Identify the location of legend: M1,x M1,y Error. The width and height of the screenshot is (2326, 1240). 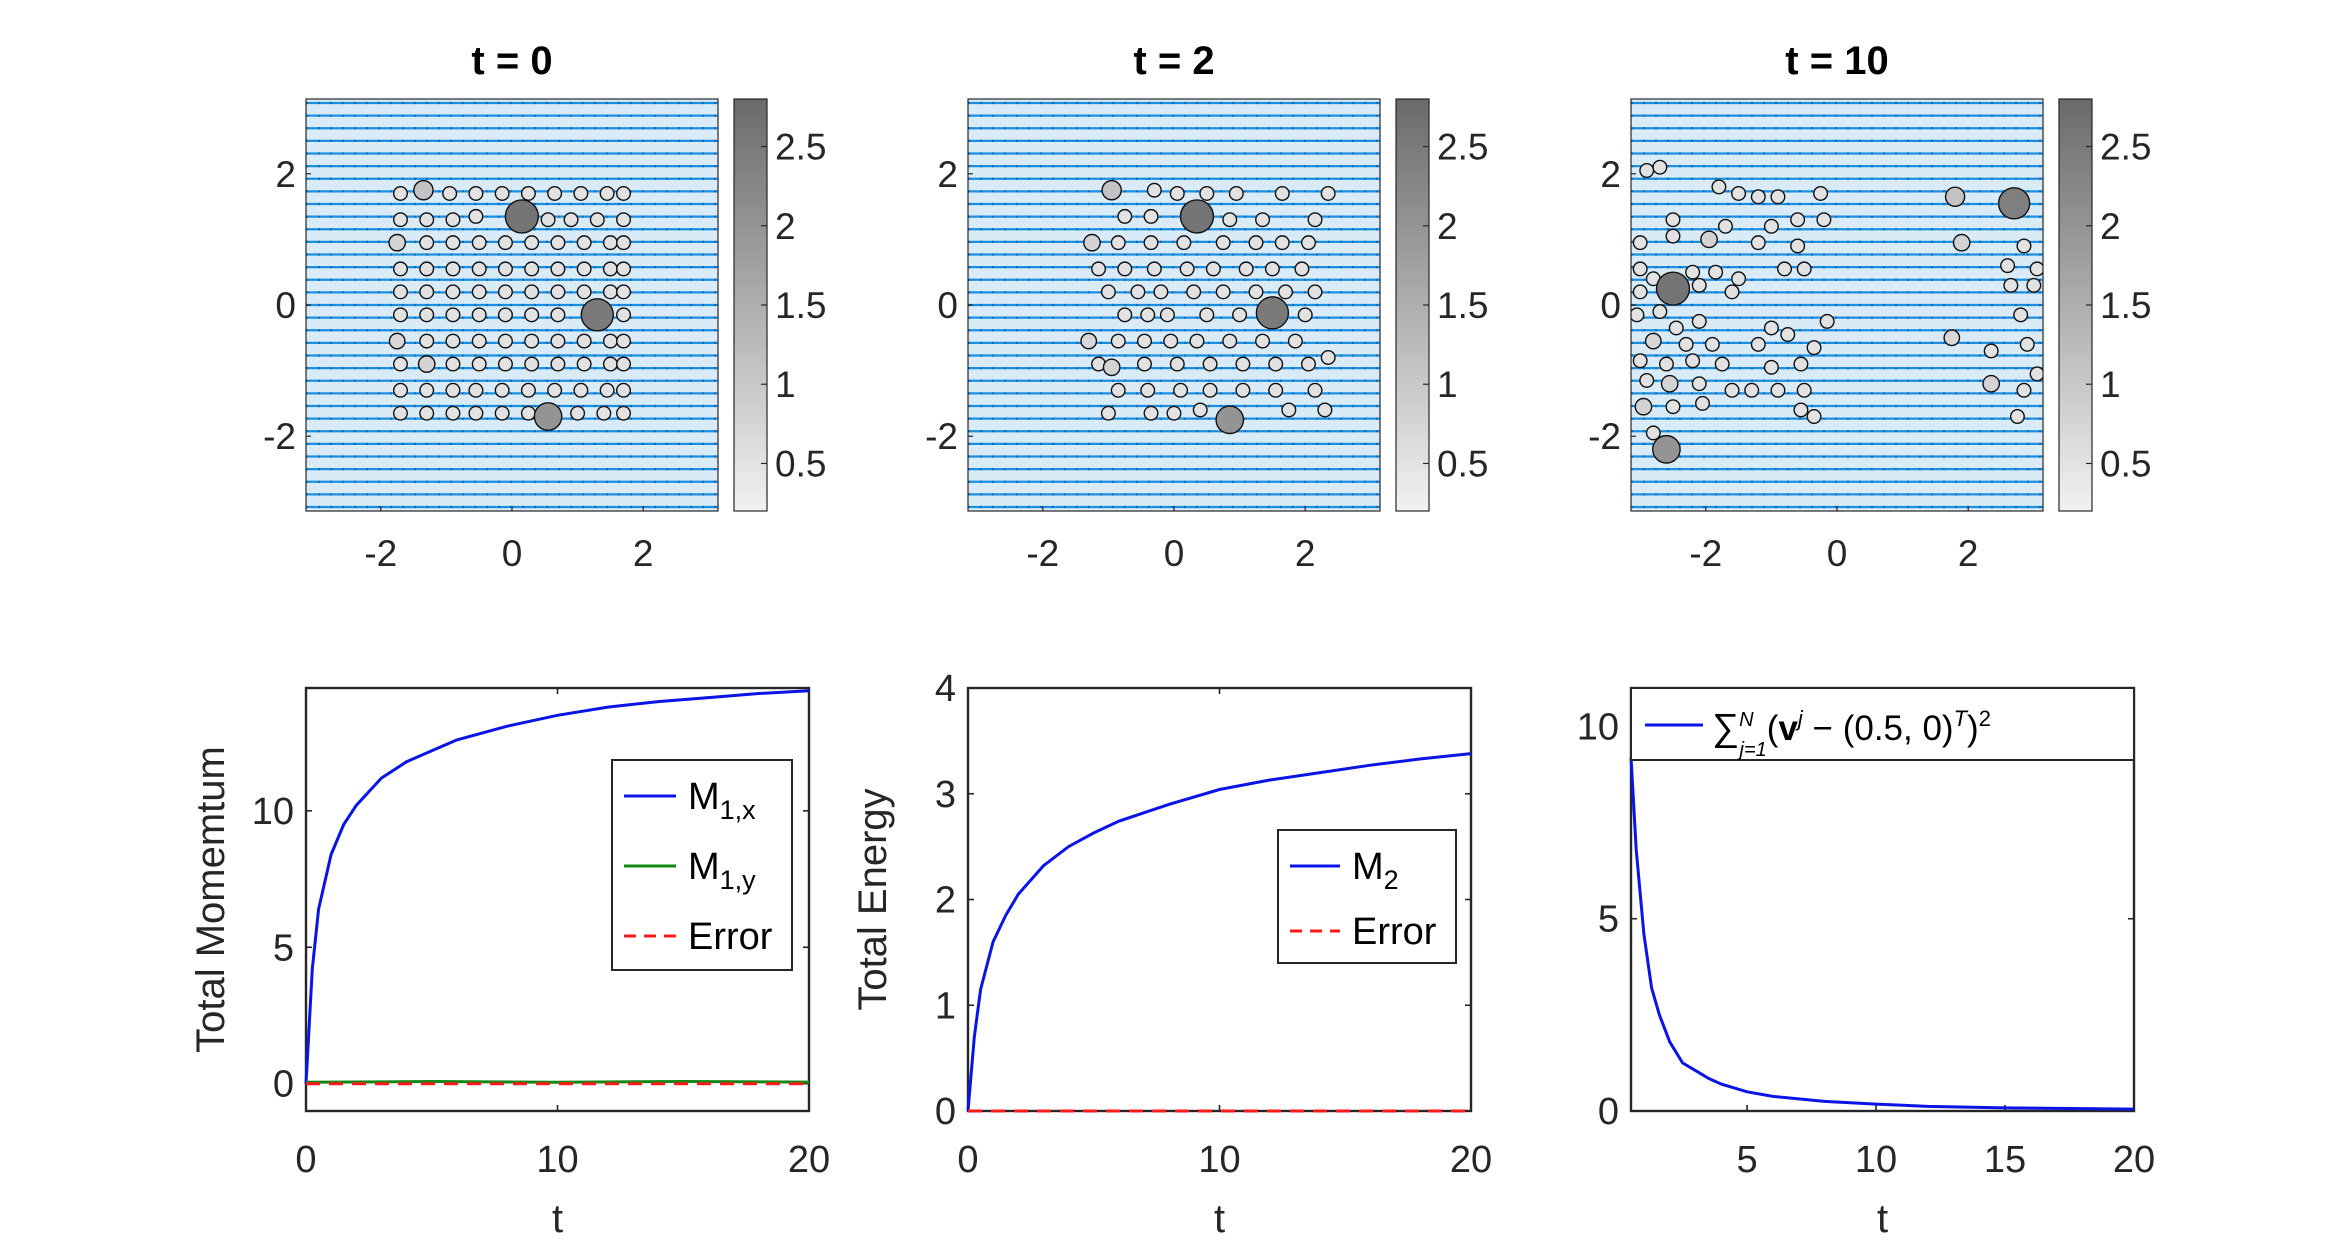
(702, 865).